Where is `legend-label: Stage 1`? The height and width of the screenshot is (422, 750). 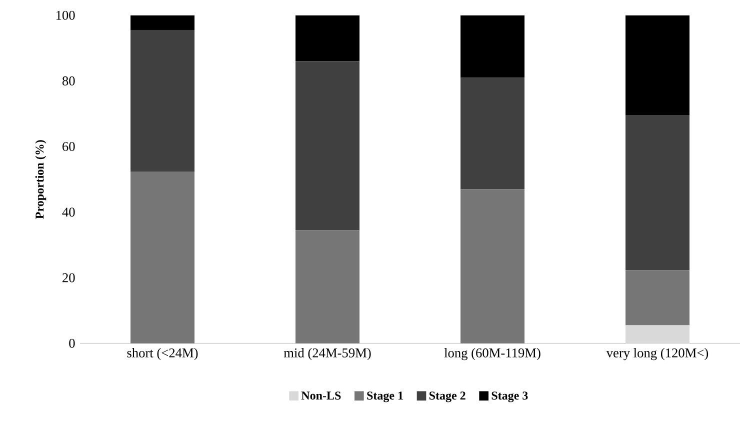 legend-label: Stage 1 is located at coordinates (385, 397).